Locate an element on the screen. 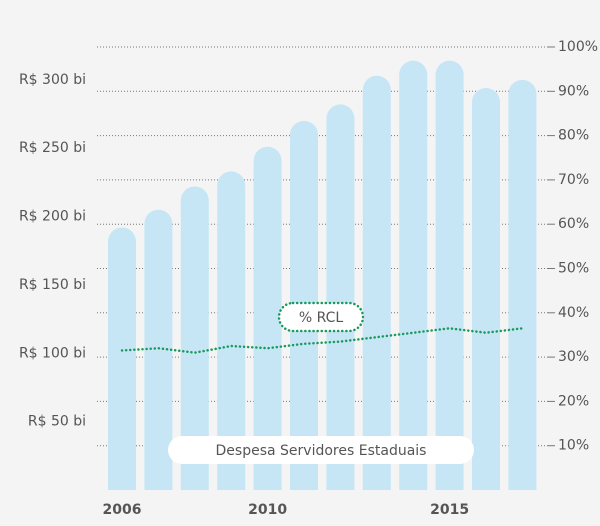 This screenshot has height=526, width=600. y2-tick-label: 20% is located at coordinates (573, 401).